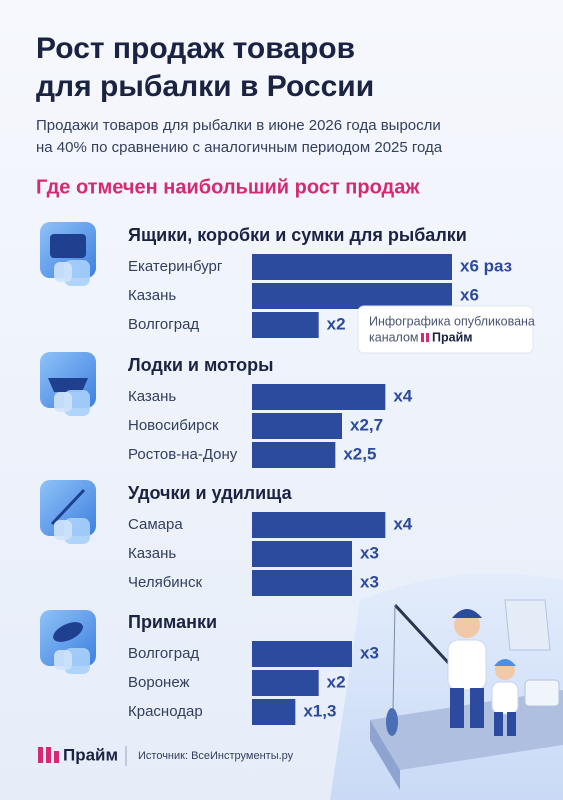 The width and height of the screenshot is (563, 800). What do you see at coordinates (183, 454) in the screenshot?
I see `category-label: Ростов-на-Дону` at bounding box center [183, 454].